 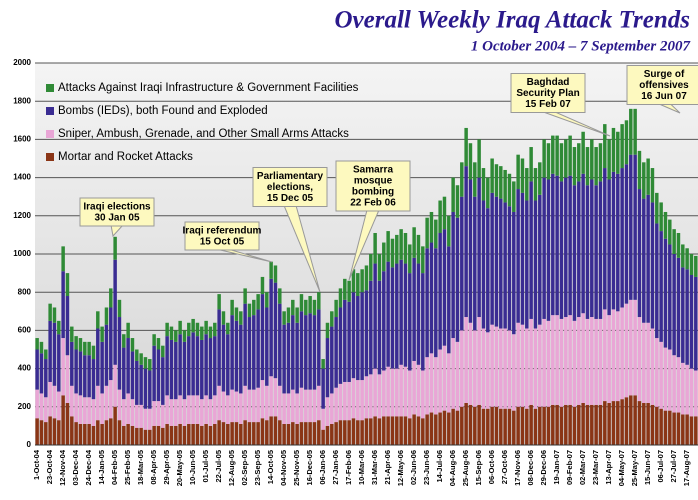 I want to click on y-tick-label: 0, so click(x=29, y=444).